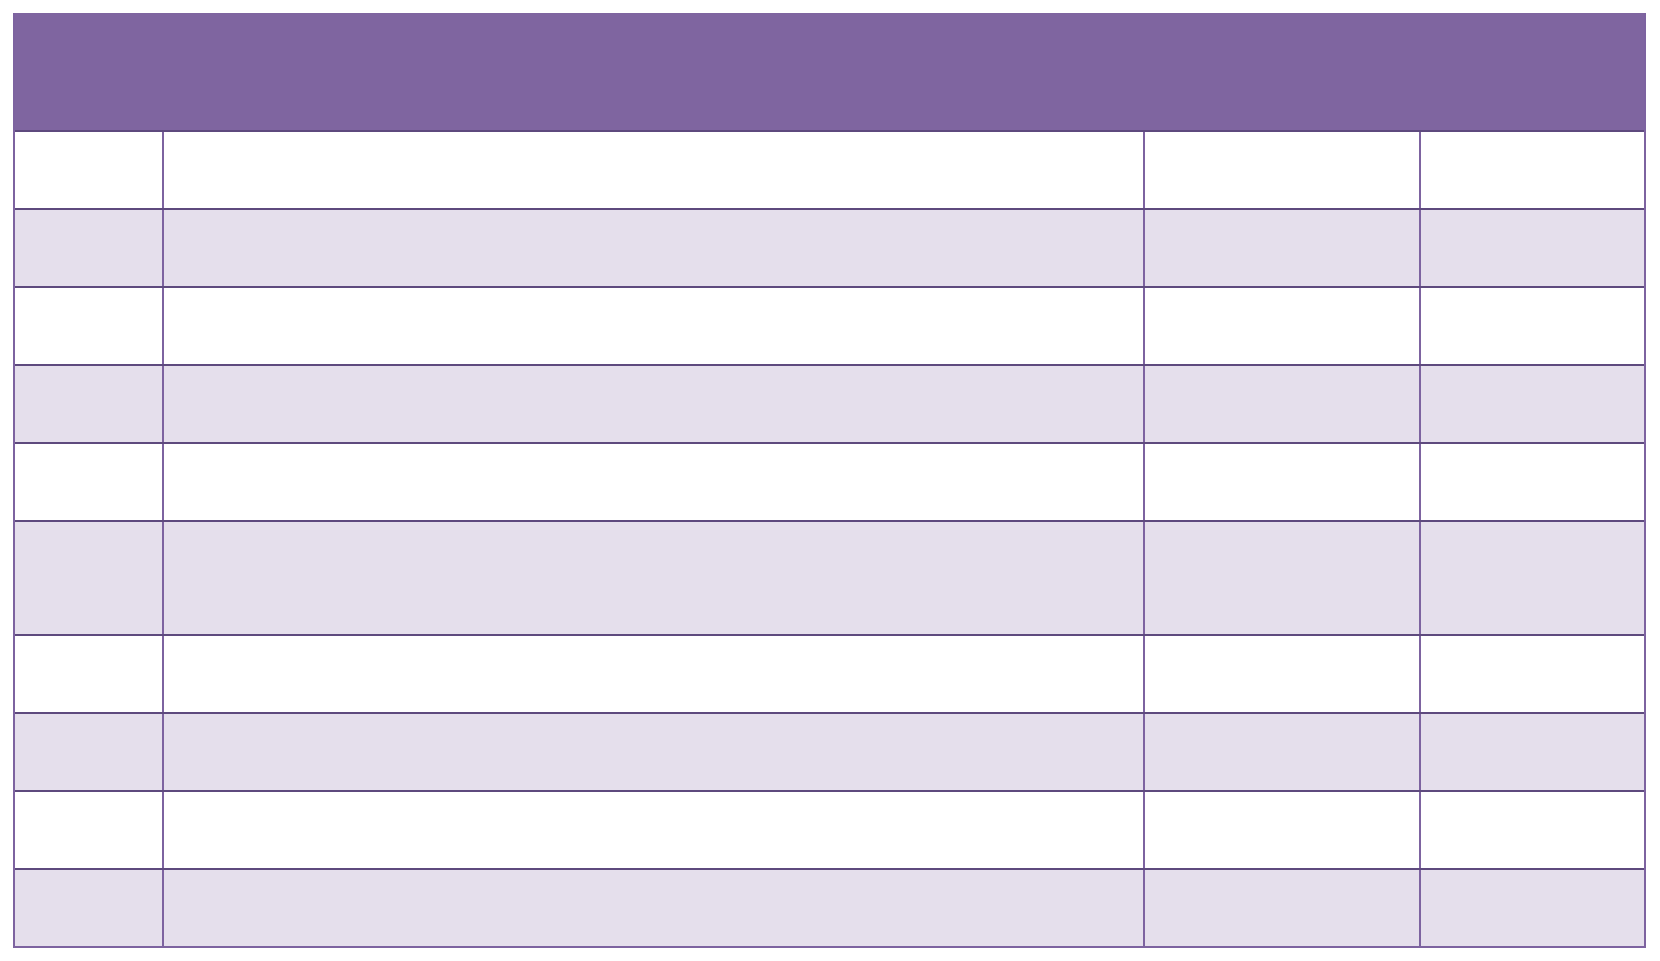  I want to click on table-header, so click(829, 72).